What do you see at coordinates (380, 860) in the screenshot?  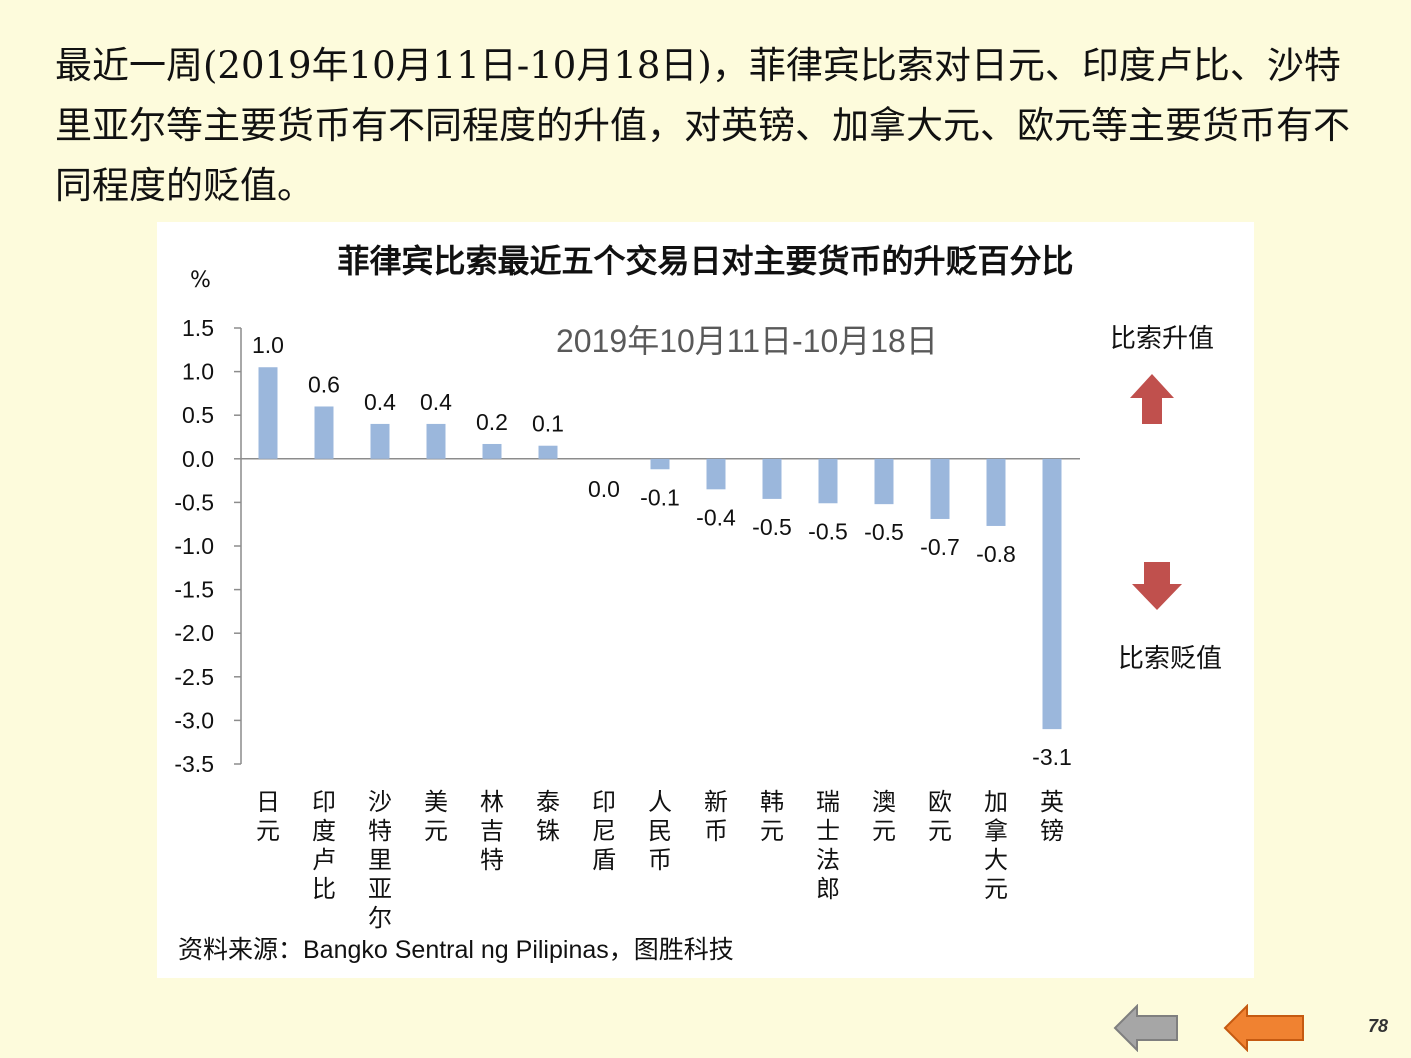 I see `category-label: 沙特里亚尔` at bounding box center [380, 860].